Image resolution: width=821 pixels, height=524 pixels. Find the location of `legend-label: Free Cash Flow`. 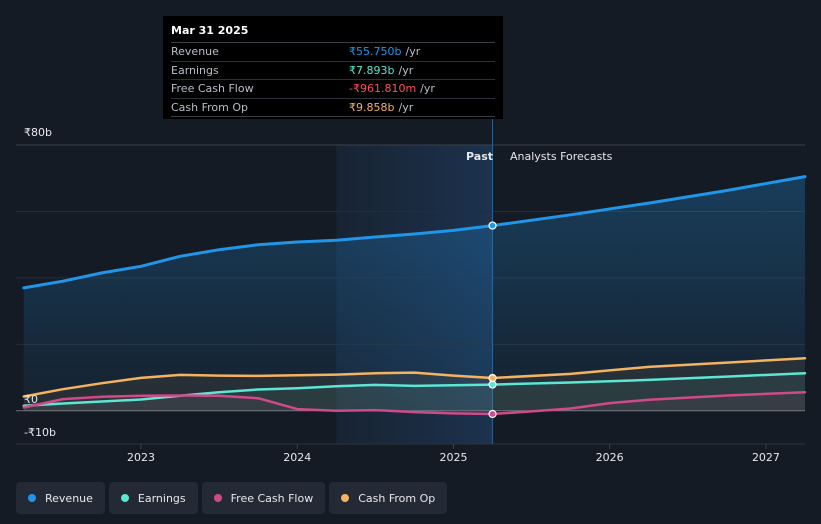

legend-label: Free Cash Flow is located at coordinates (272, 498).